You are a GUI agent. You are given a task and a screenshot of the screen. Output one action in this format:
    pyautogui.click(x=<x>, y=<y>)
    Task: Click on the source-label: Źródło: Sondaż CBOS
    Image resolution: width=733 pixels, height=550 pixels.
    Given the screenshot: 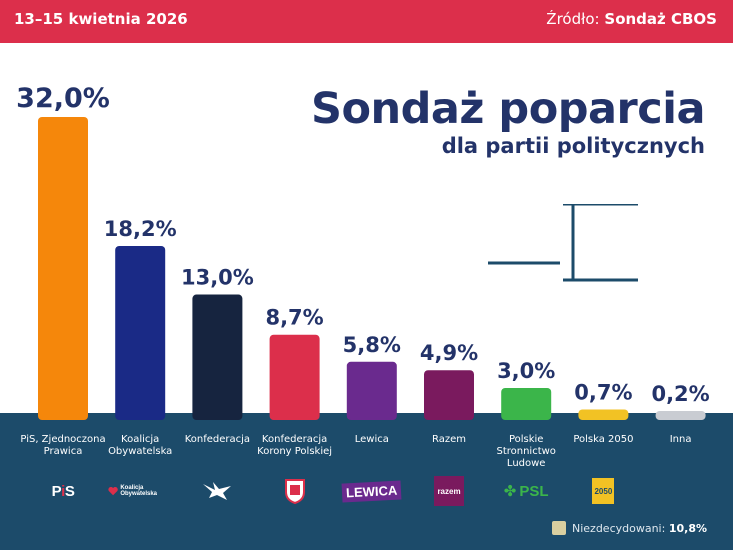 What is the action you would take?
    pyautogui.click(x=631, y=19)
    